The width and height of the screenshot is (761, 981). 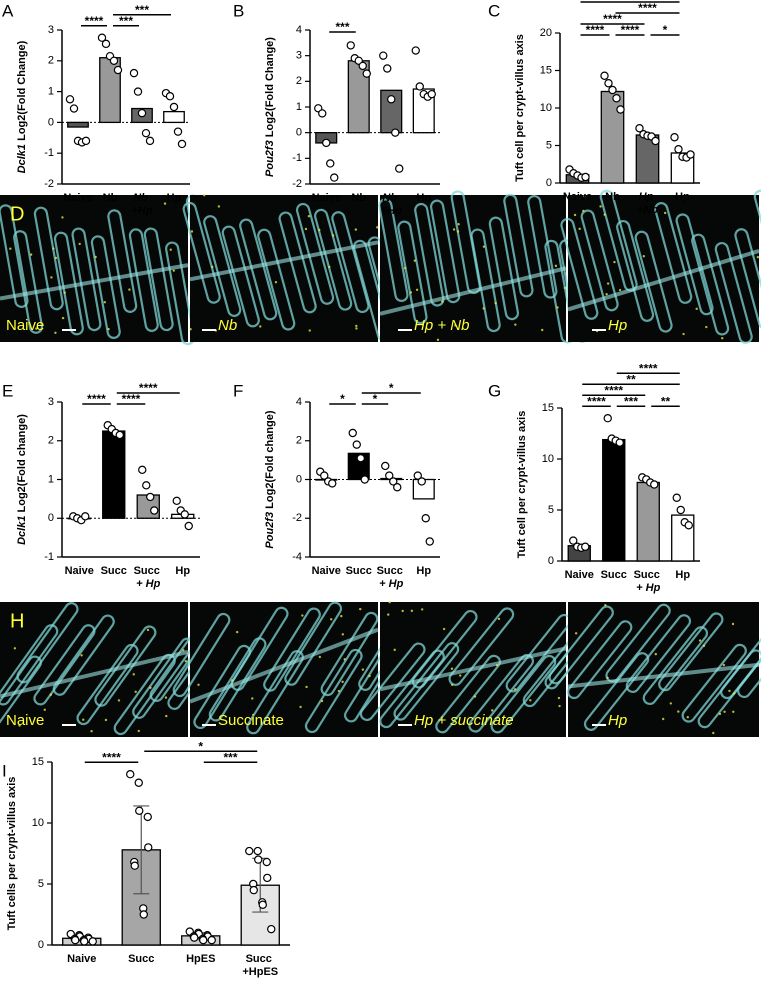 I want to click on y-tick-label: -2, so click(x=297, y=518).